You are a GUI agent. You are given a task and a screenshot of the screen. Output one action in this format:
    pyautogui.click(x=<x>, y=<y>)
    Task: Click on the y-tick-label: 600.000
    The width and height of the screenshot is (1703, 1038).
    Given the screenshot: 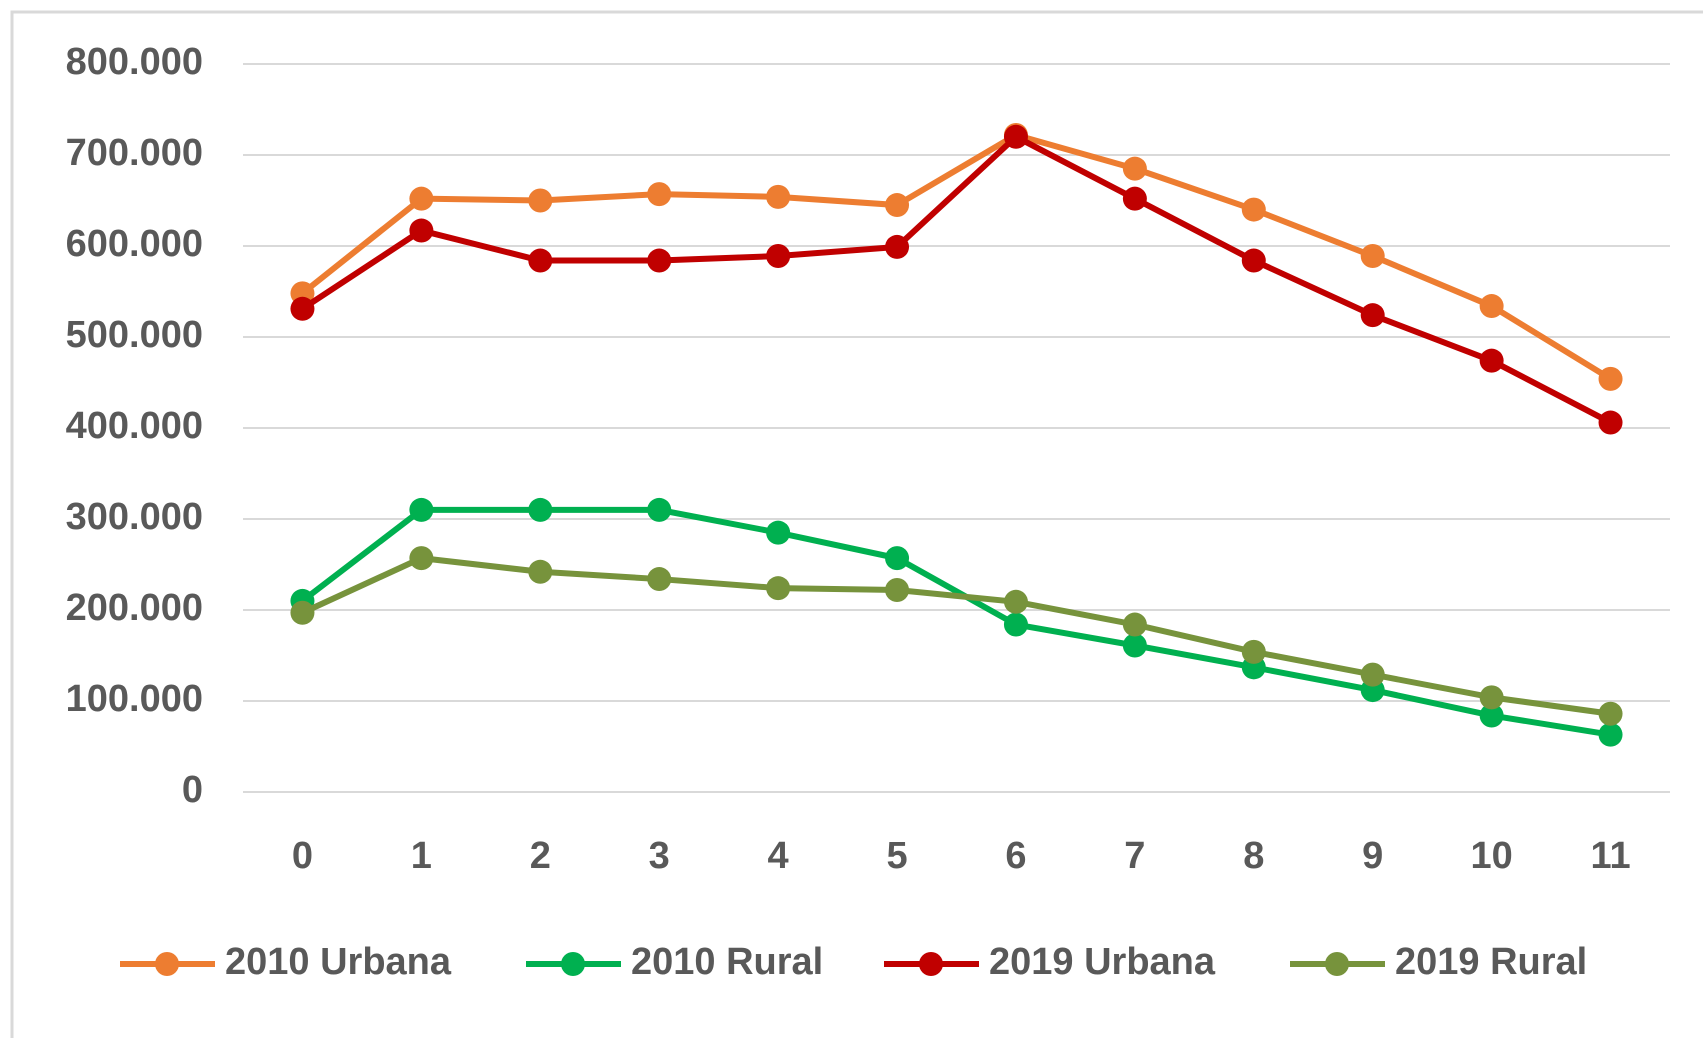 What is the action you would take?
    pyautogui.click(x=134, y=244)
    